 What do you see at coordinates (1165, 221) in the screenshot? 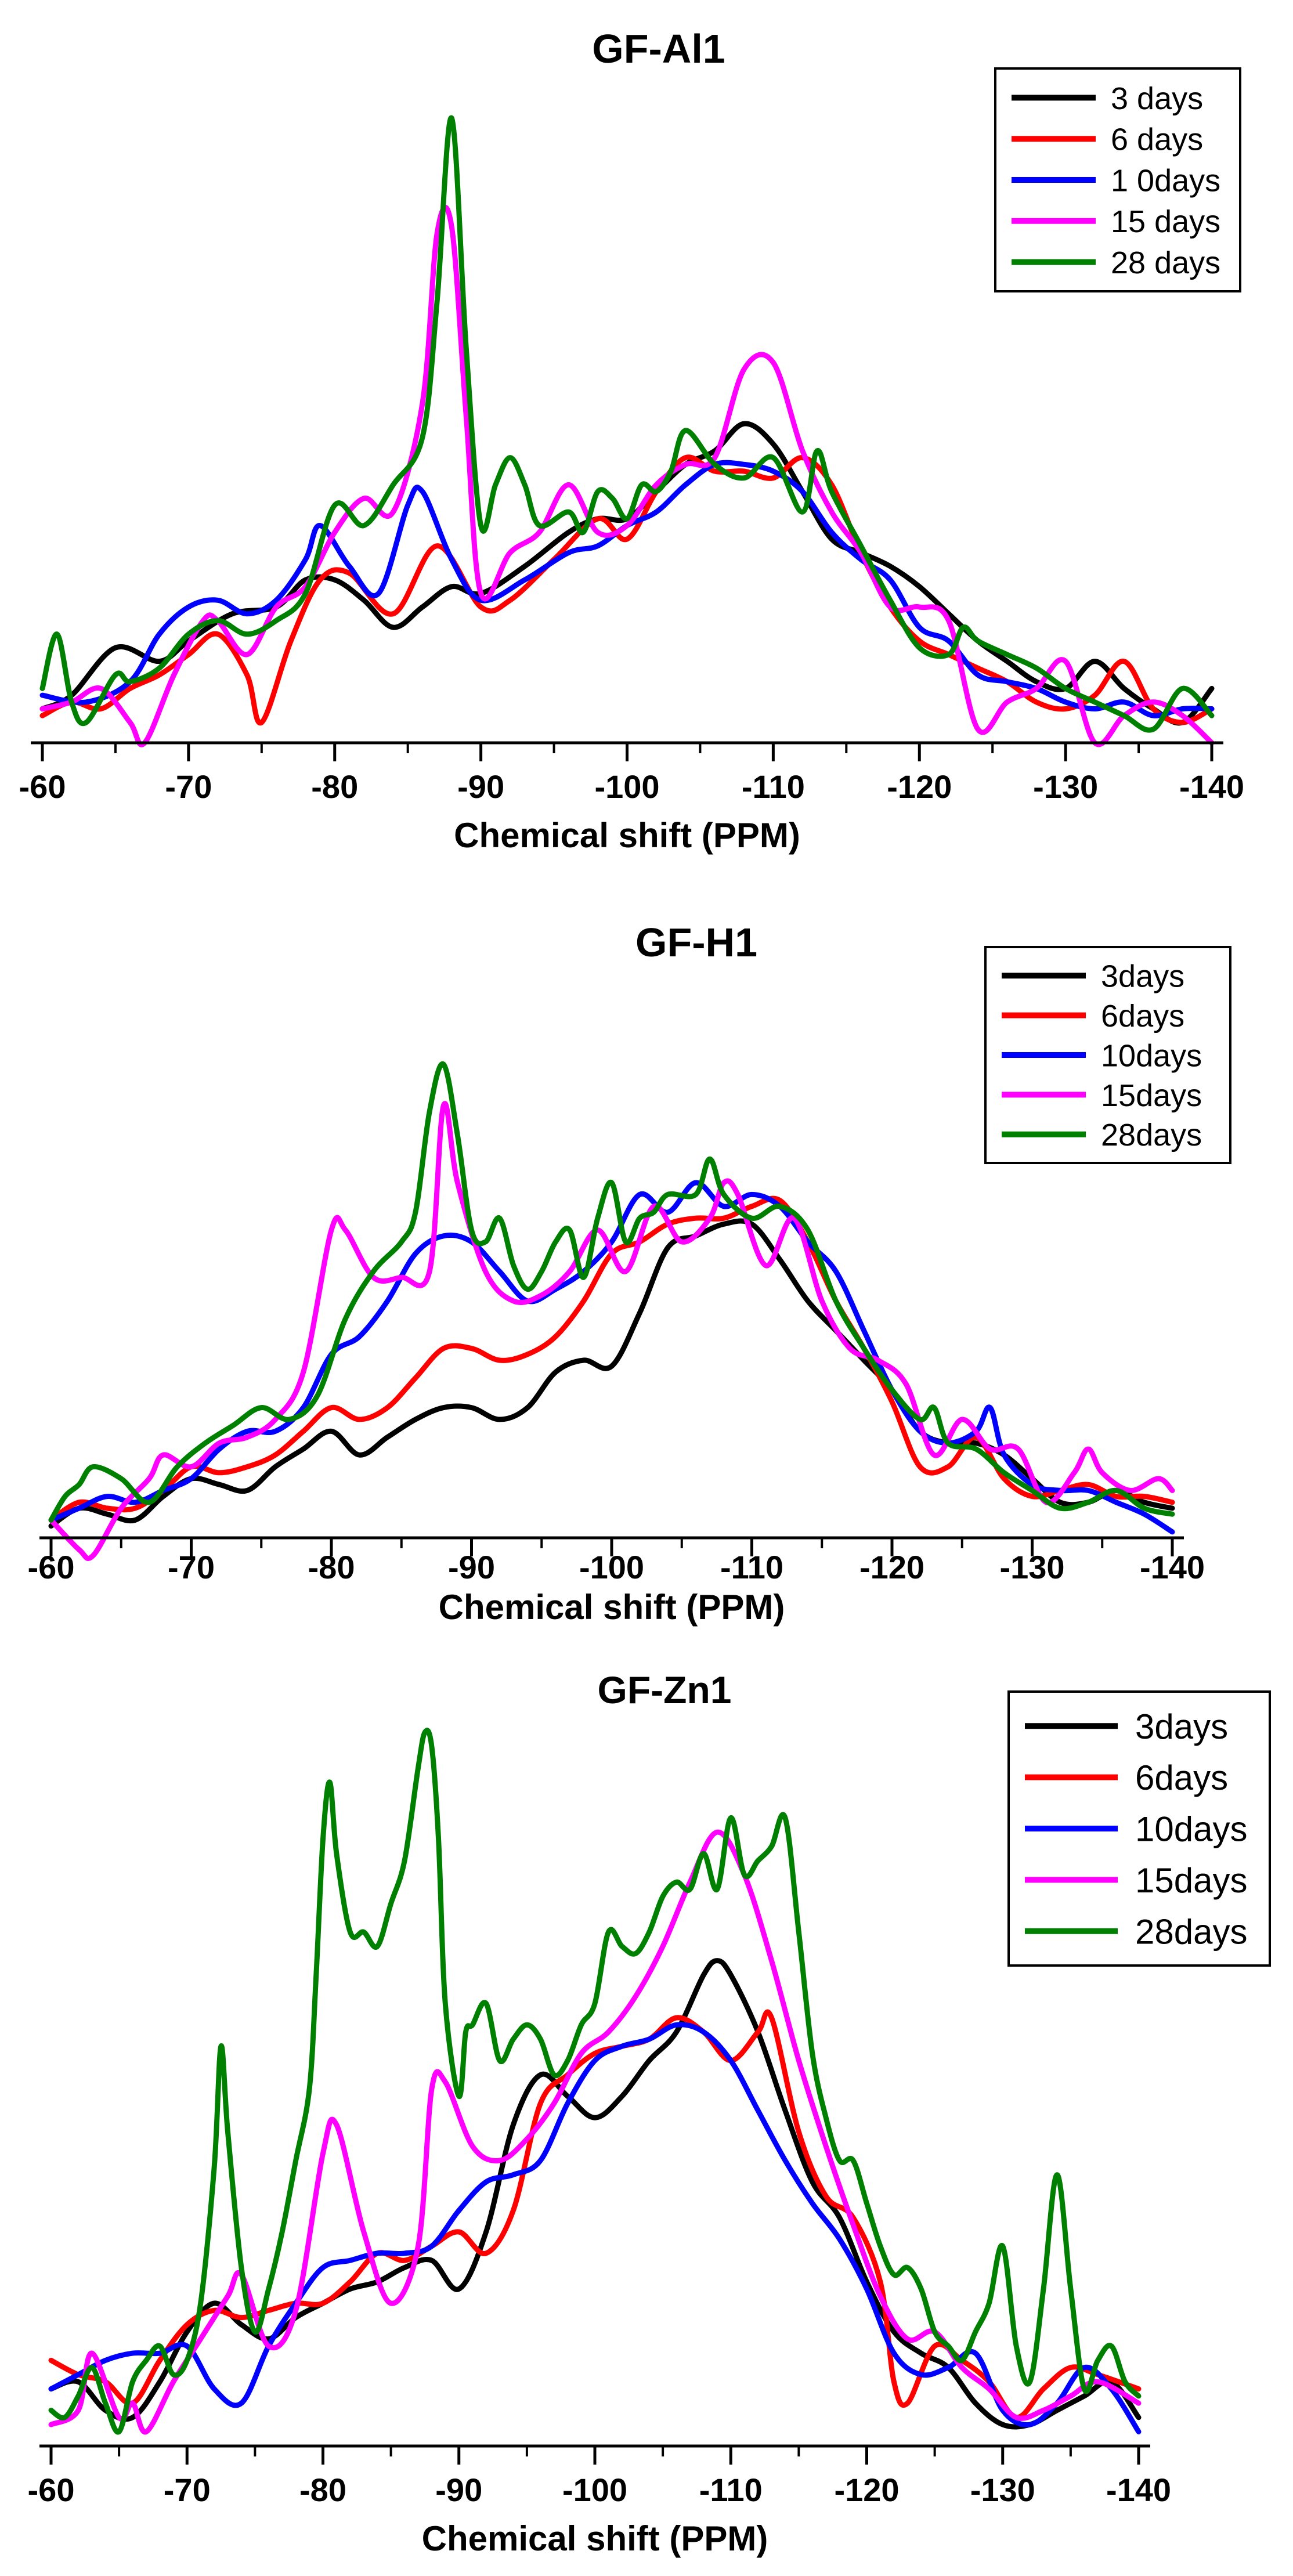
I see `legend-label-15days: 15 days` at bounding box center [1165, 221].